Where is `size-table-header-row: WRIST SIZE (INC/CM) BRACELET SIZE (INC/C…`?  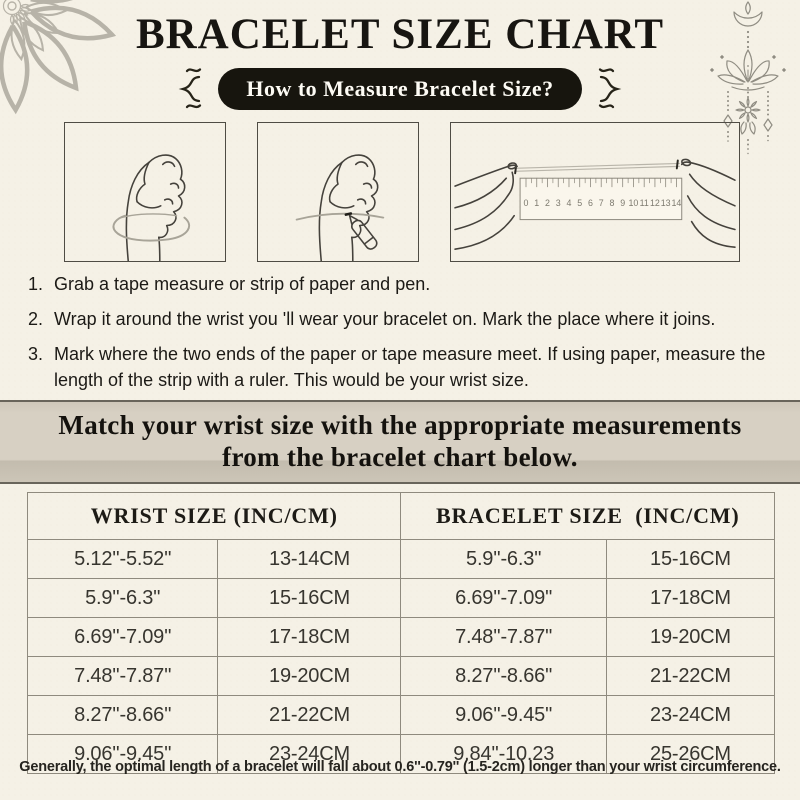
size-table-header-row: WRIST SIZE (INC/CM) BRACELET SIZE (INC/C… is located at coordinates (400, 516).